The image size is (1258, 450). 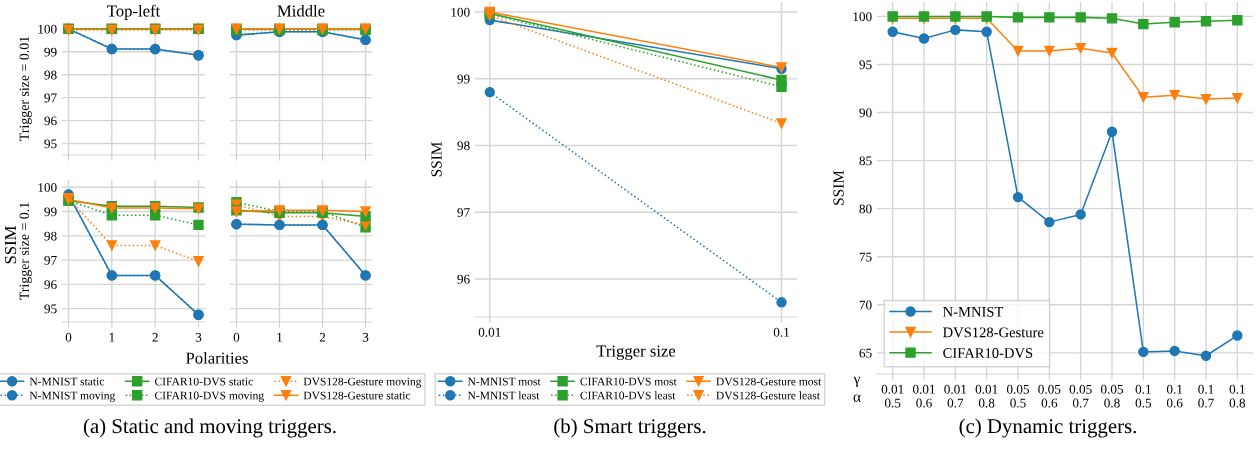 I want to click on x-tick-label: 0.1, so click(x=781, y=332).